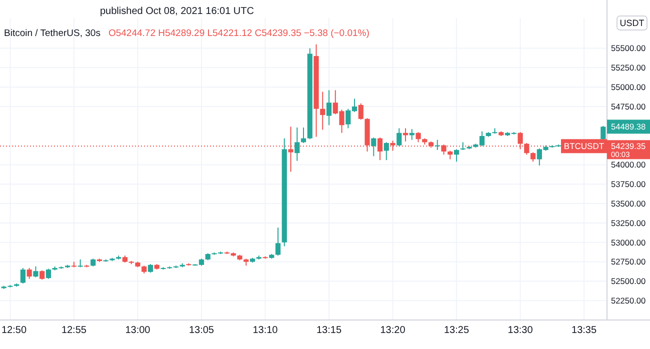 Image resolution: width=650 pixels, height=349 pixels. Describe the element at coordinates (628, 242) in the screenshot. I see `y-tick-label: 53000.00` at that location.